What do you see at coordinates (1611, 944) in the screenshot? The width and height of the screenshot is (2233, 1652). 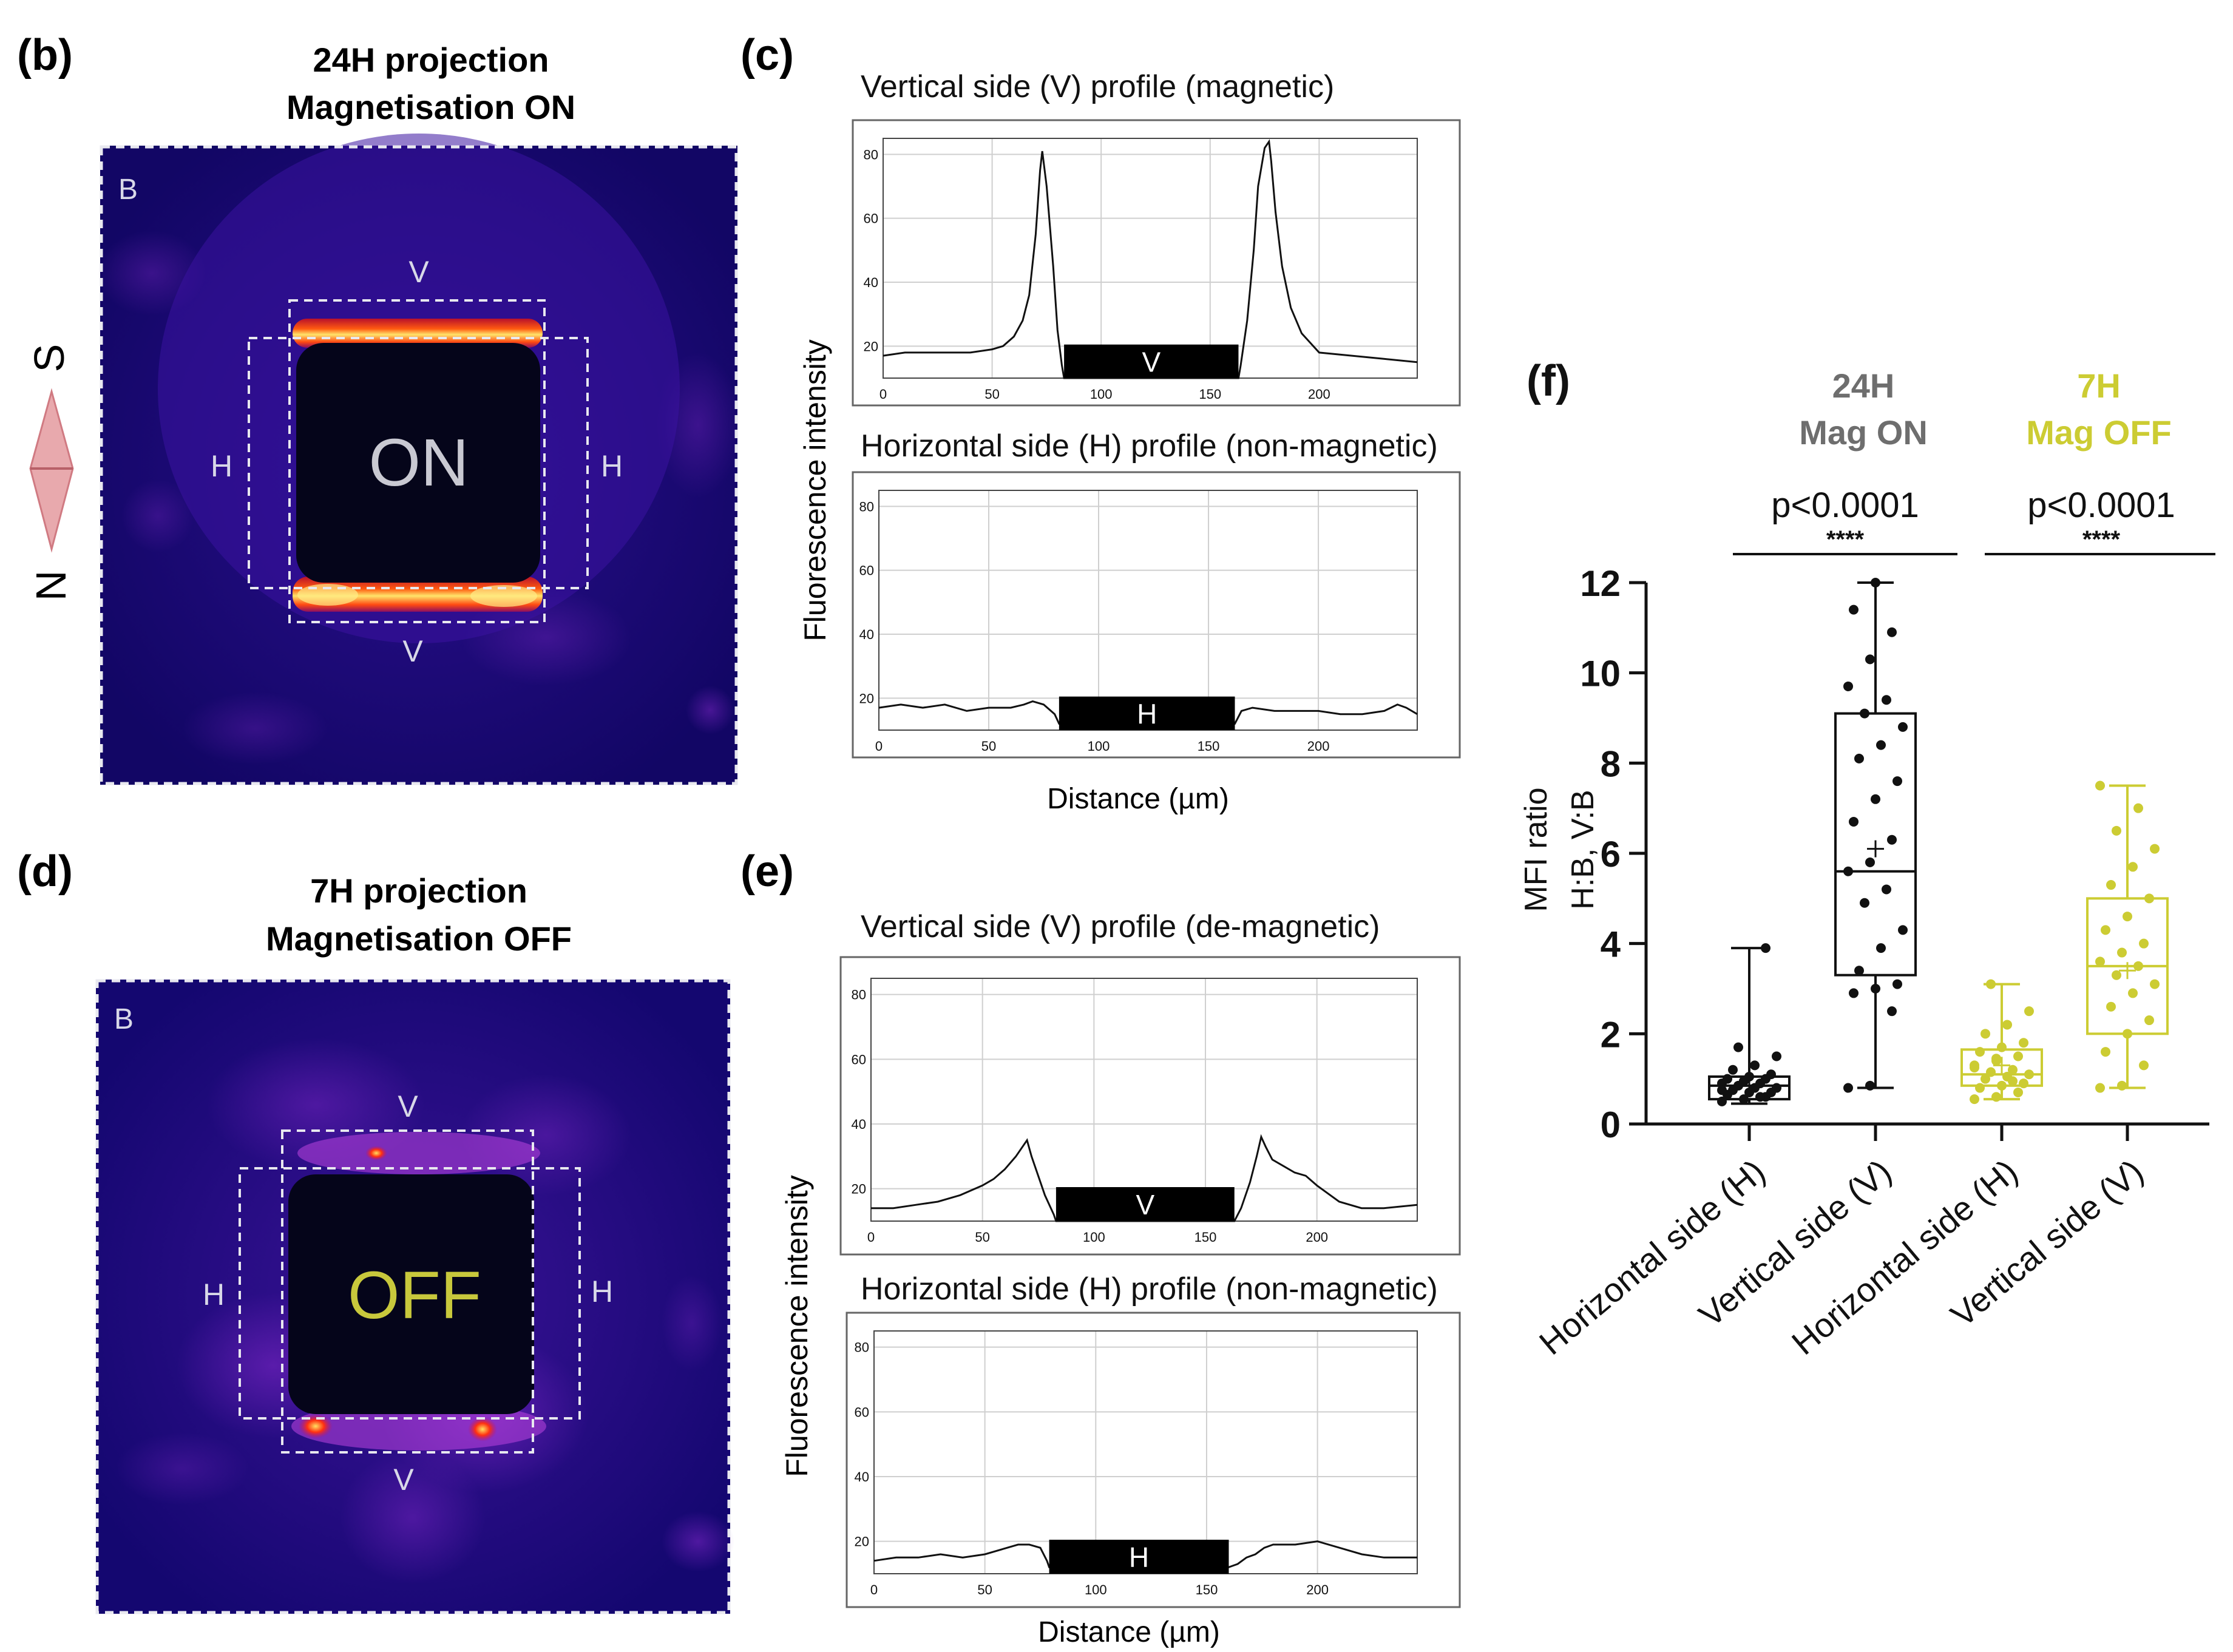 I see `y-tick-label: 4` at bounding box center [1611, 944].